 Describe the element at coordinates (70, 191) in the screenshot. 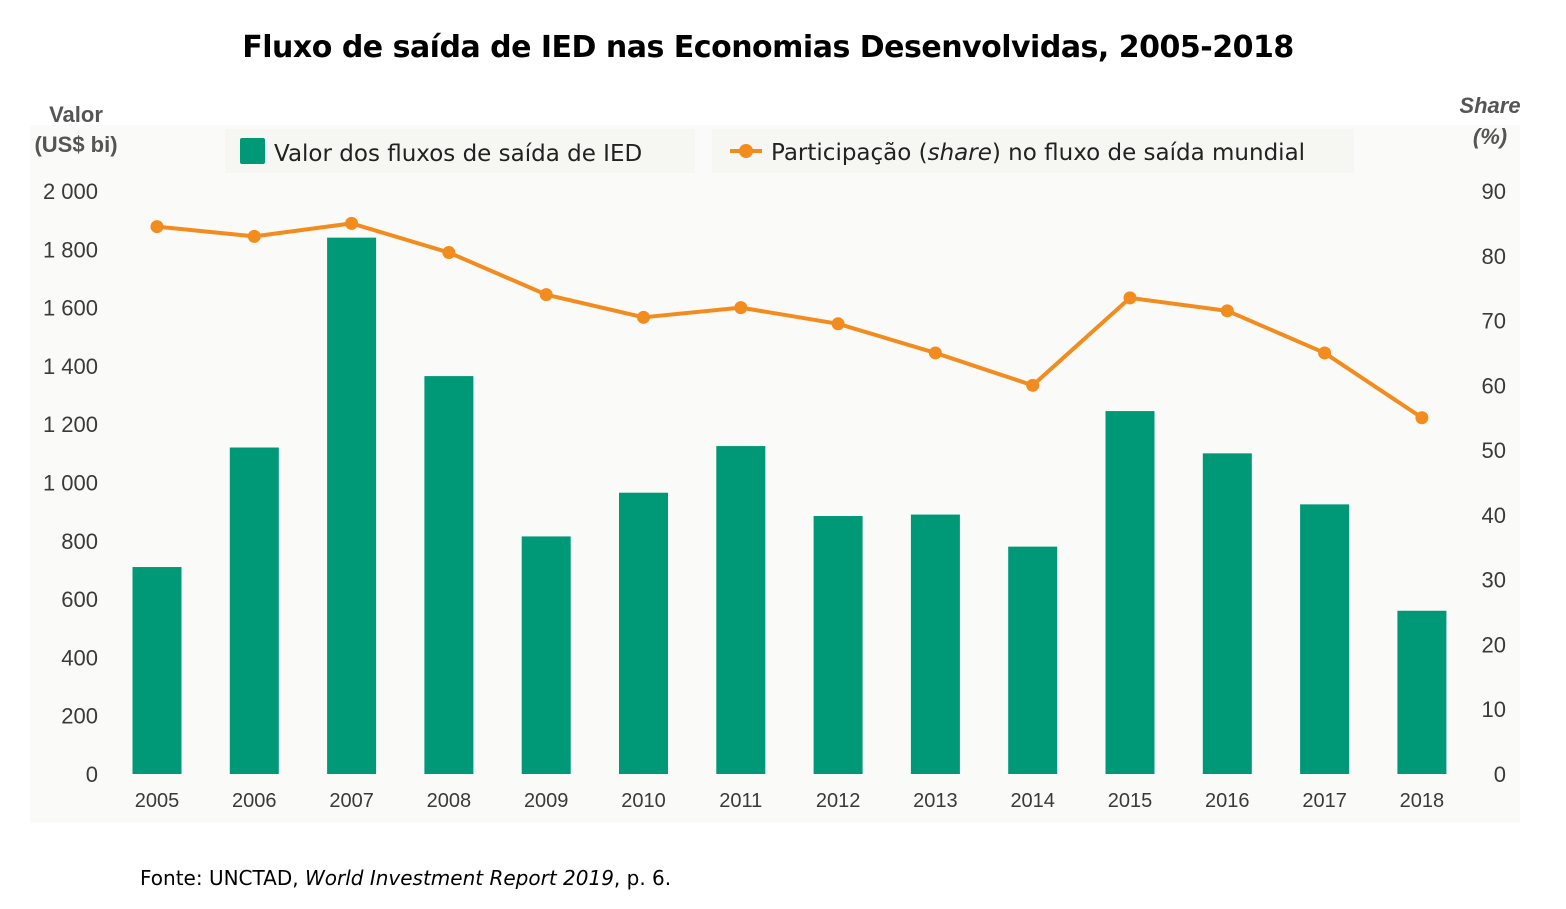

I see `left-tick-label: 2 000` at that location.